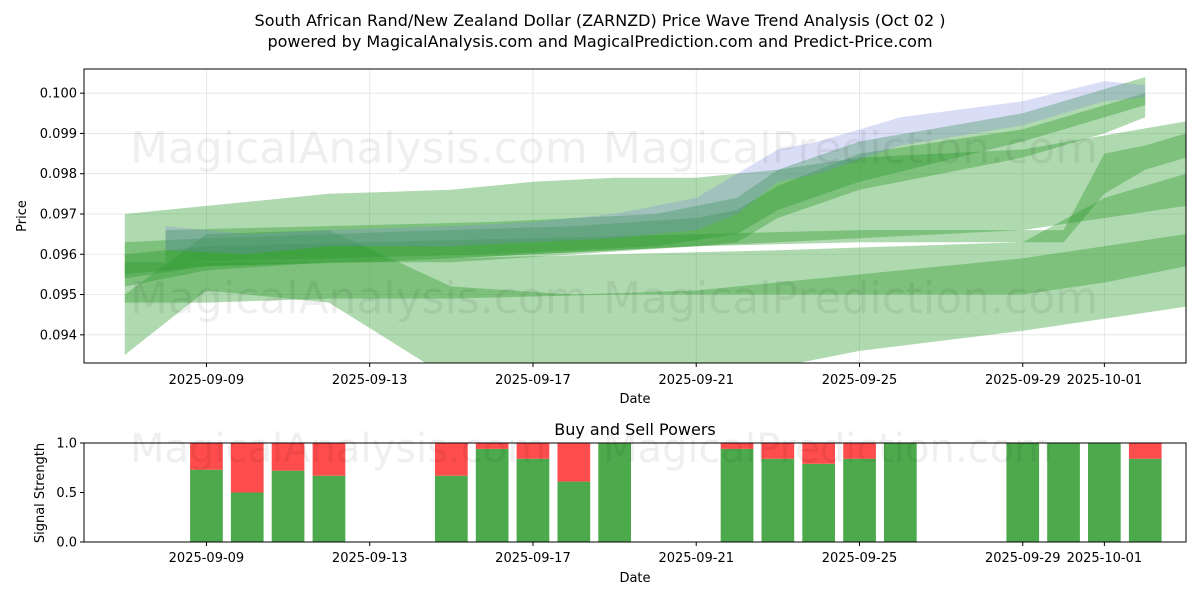  Describe the element at coordinates (860, 558) in the screenshot. I see `signal-x-tick-label: 2025-09-25` at that location.